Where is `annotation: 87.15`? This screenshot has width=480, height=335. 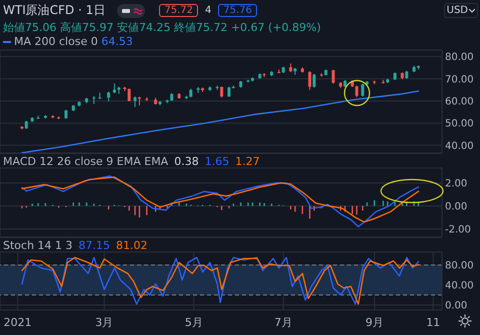
annotation: 87.15 is located at coordinates (94, 245).